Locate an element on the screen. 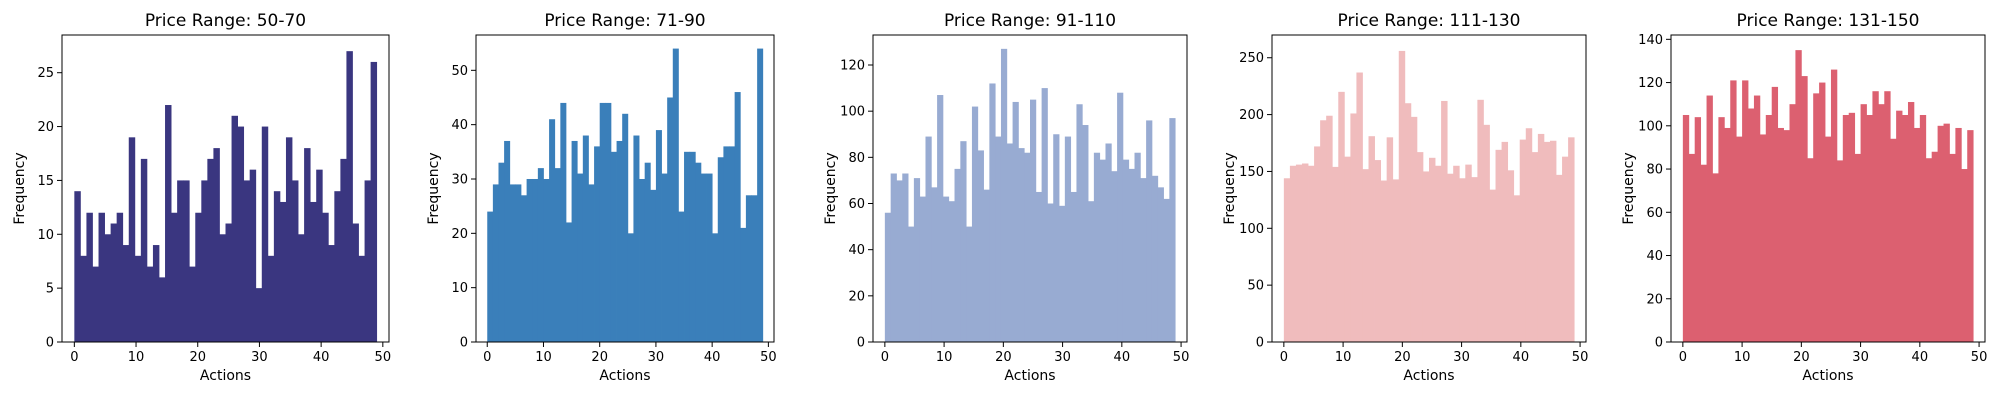 This screenshot has width=2000, height=400. y-tick-label: 60 is located at coordinates (1654, 213).